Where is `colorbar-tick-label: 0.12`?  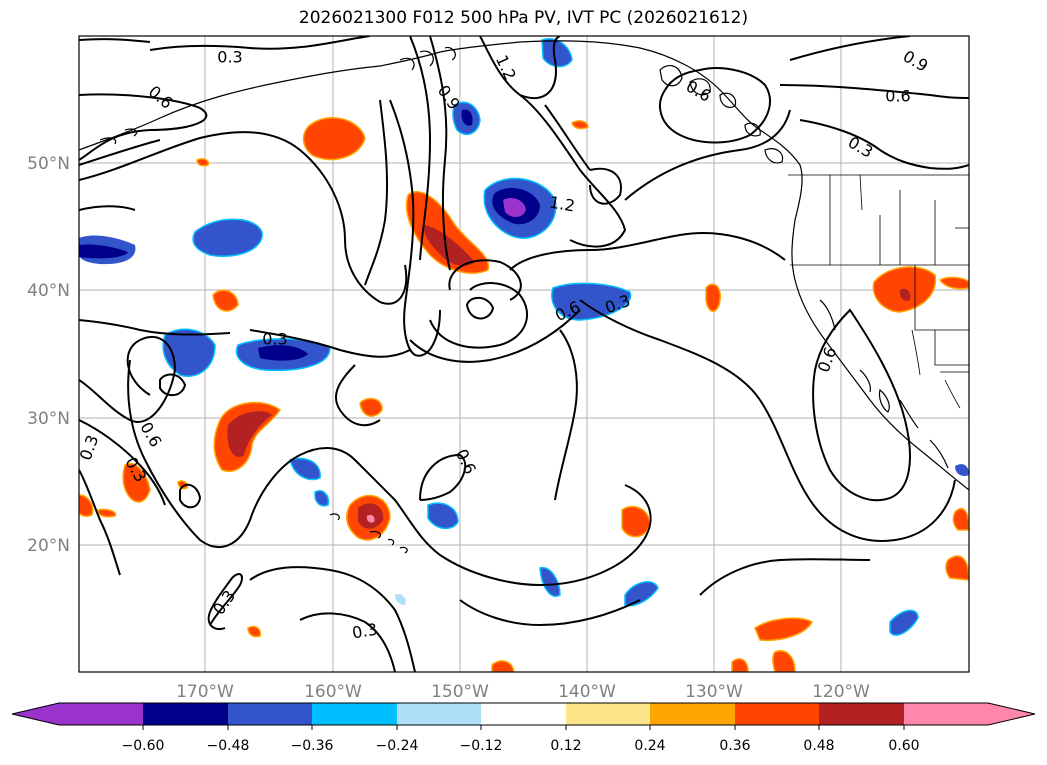 colorbar-tick-label: 0.12 is located at coordinates (565, 746).